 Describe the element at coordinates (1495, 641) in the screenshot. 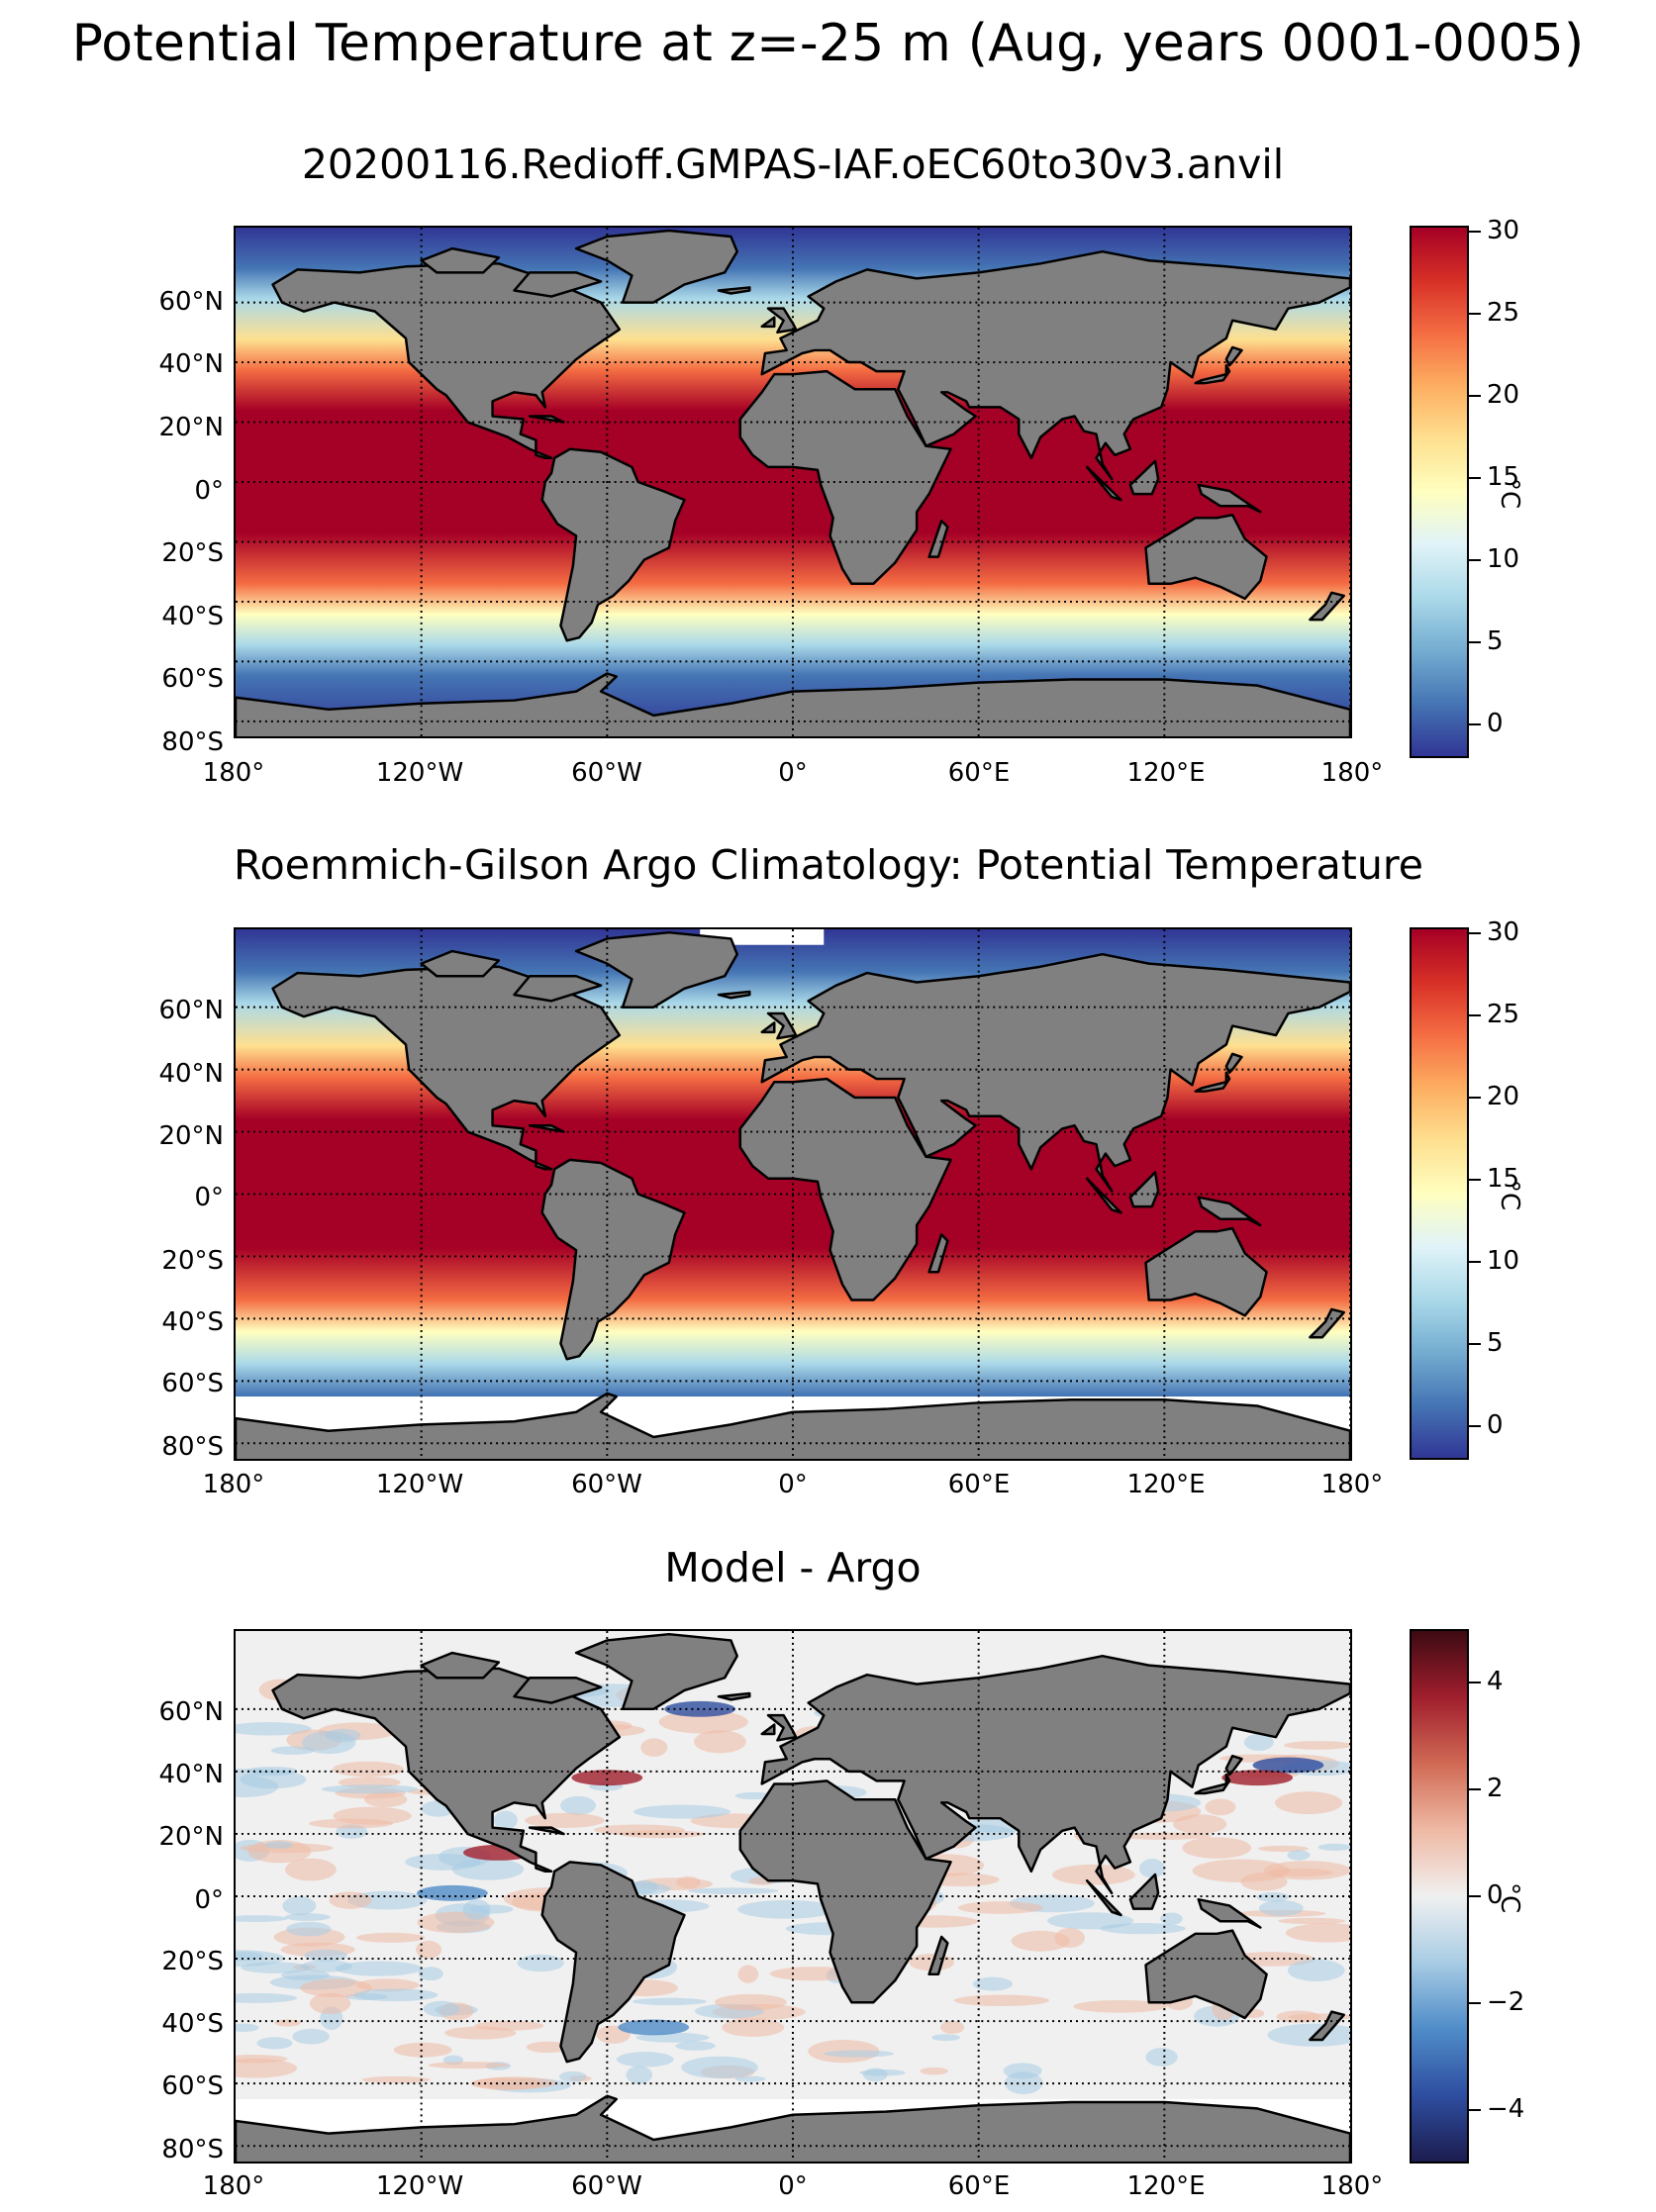

I see `panel-1-colorbar-label: 5` at that location.